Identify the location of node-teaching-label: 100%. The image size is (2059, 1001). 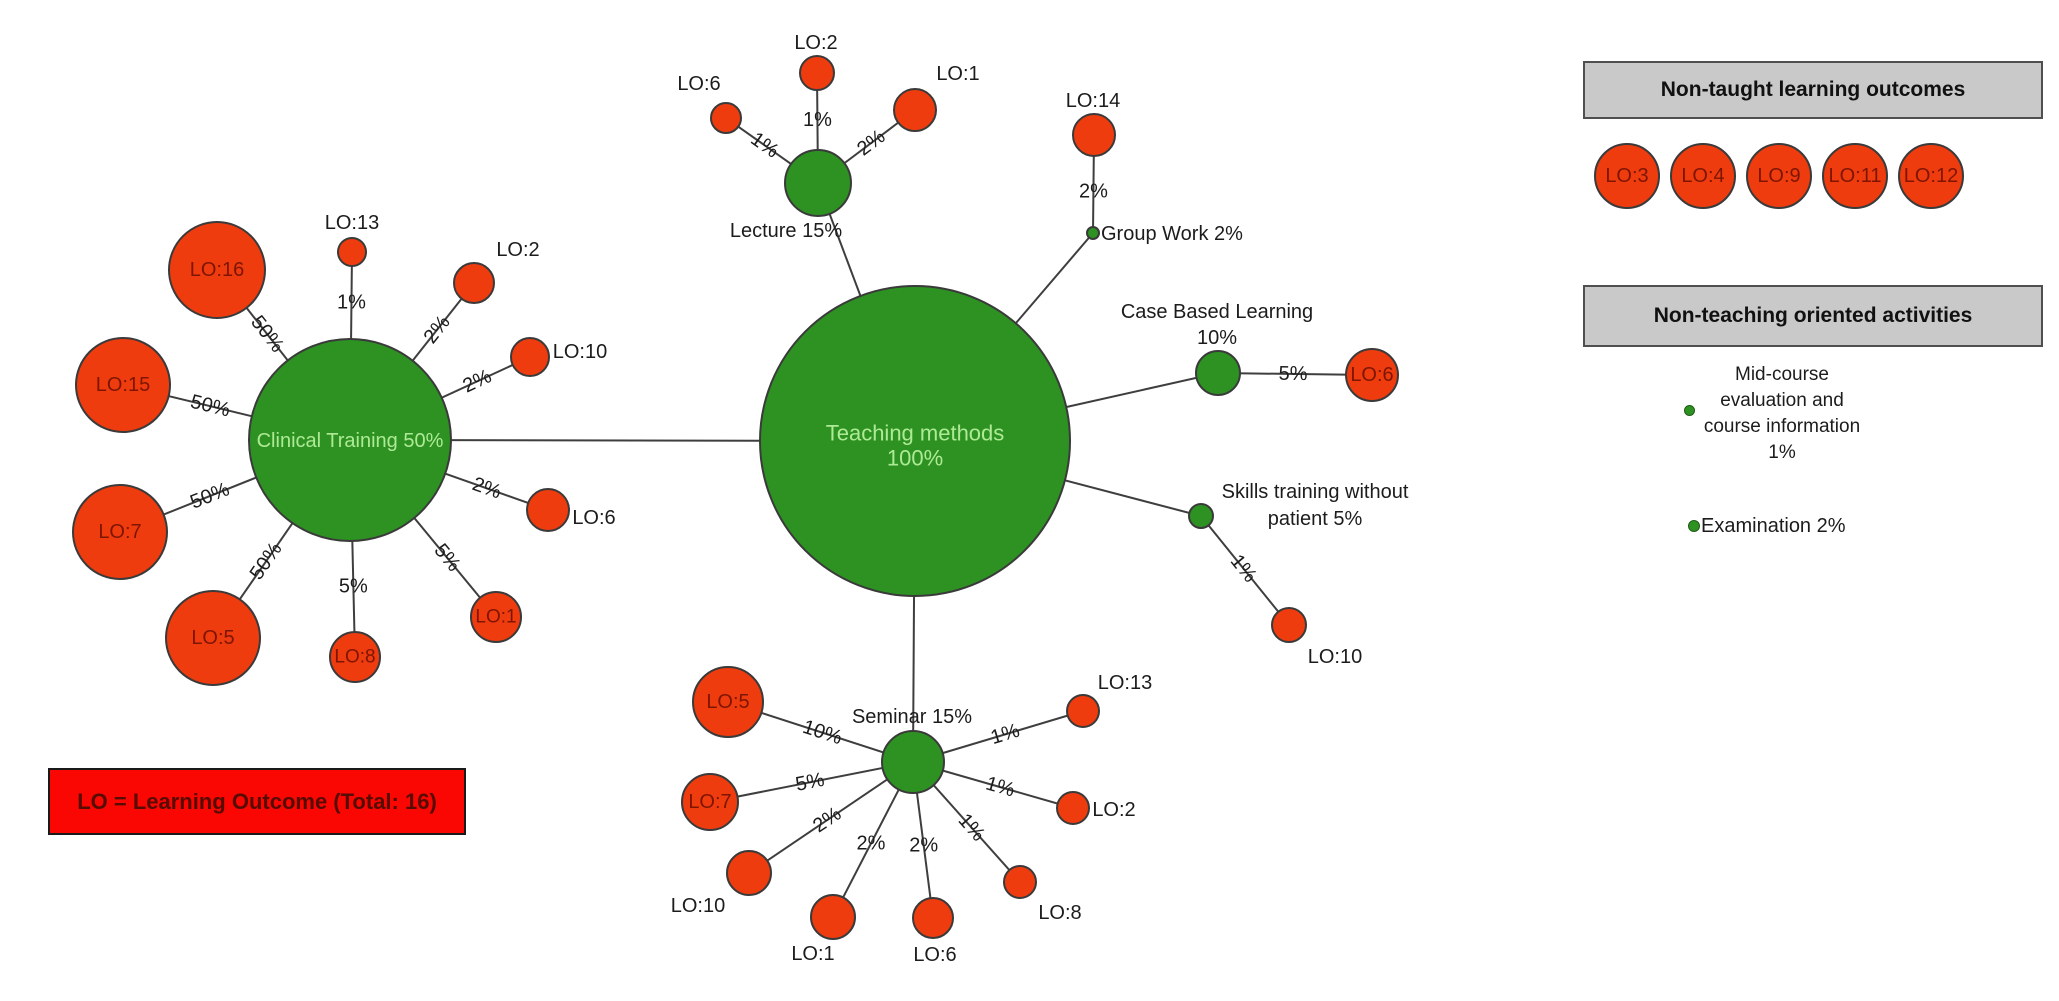
(915, 458).